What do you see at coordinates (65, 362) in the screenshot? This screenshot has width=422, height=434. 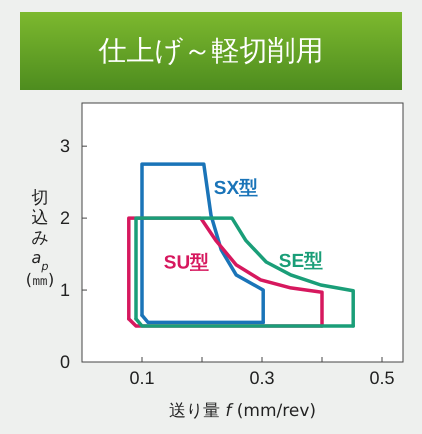 I see `y-tick-label: 0` at bounding box center [65, 362].